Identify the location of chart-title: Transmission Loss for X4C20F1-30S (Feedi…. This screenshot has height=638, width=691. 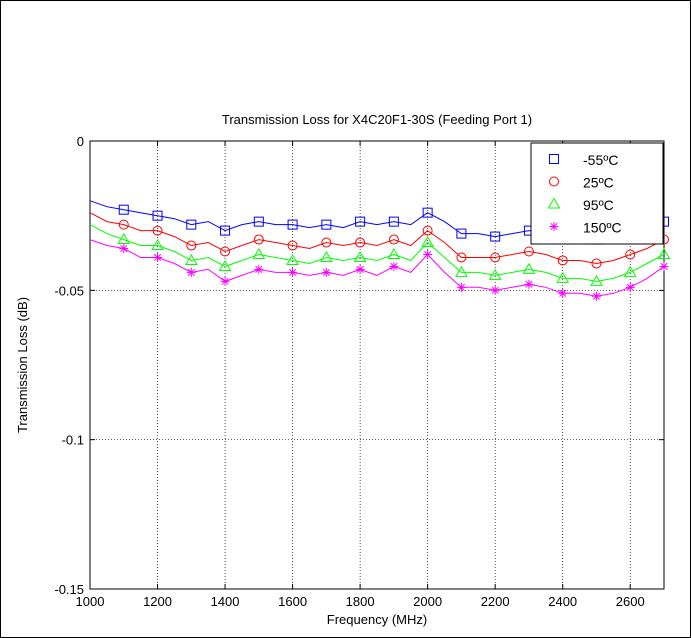
(377, 119).